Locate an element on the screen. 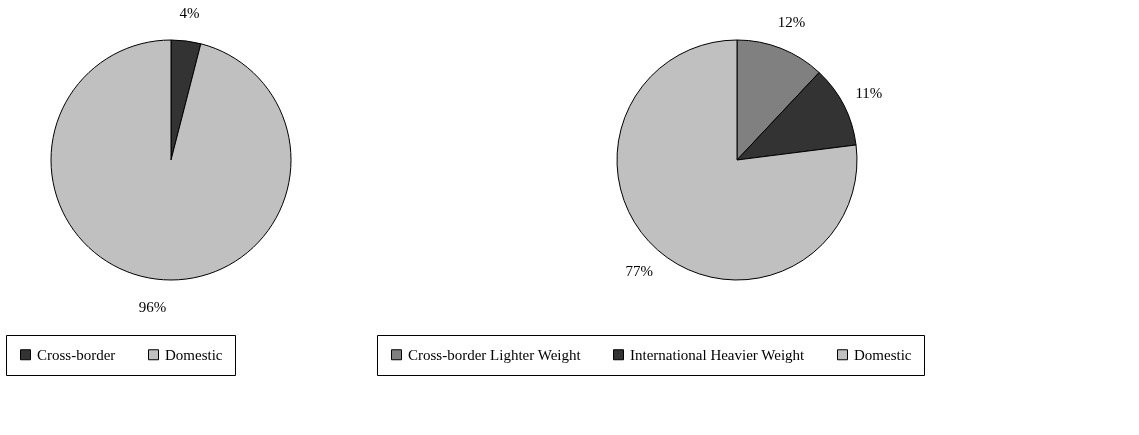 Image resolution: width=1139 pixels, height=435 pixels. legend-label: International Heavier Weight is located at coordinates (718, 354).